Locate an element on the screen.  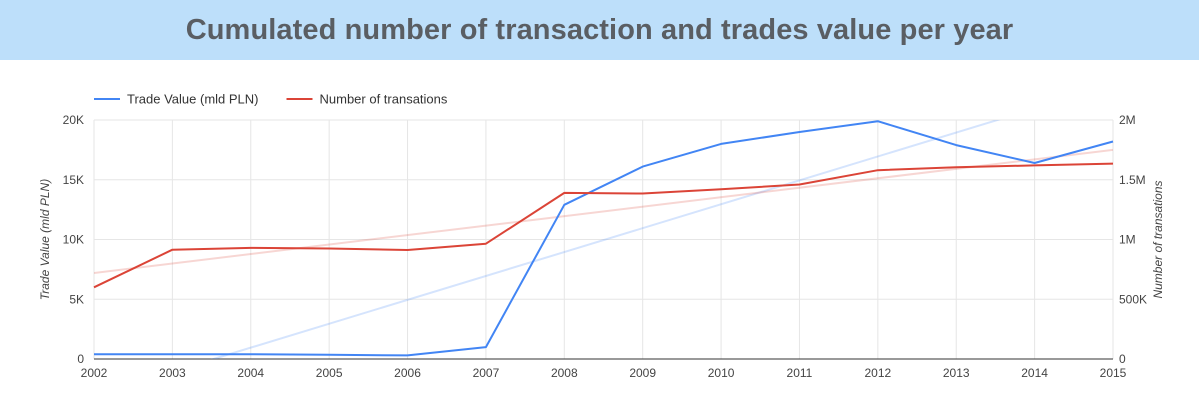
y-right-tick-label: 1M is located at coordinates (1127, 240).